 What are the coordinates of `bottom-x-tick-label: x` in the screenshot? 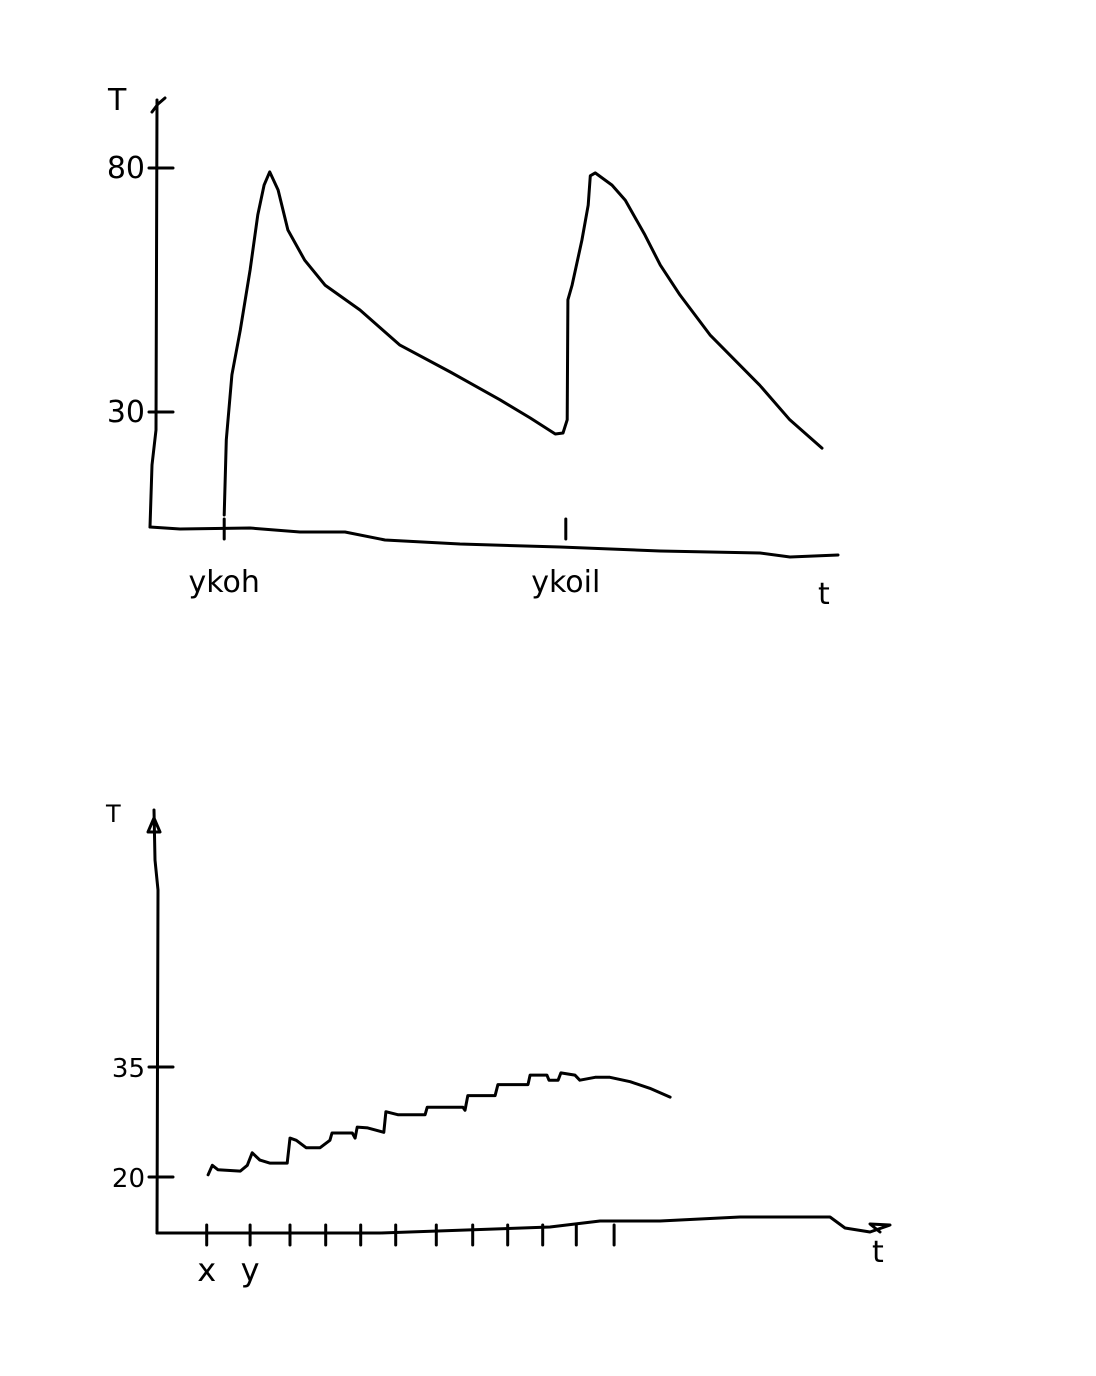 It's located at (206, 1270).